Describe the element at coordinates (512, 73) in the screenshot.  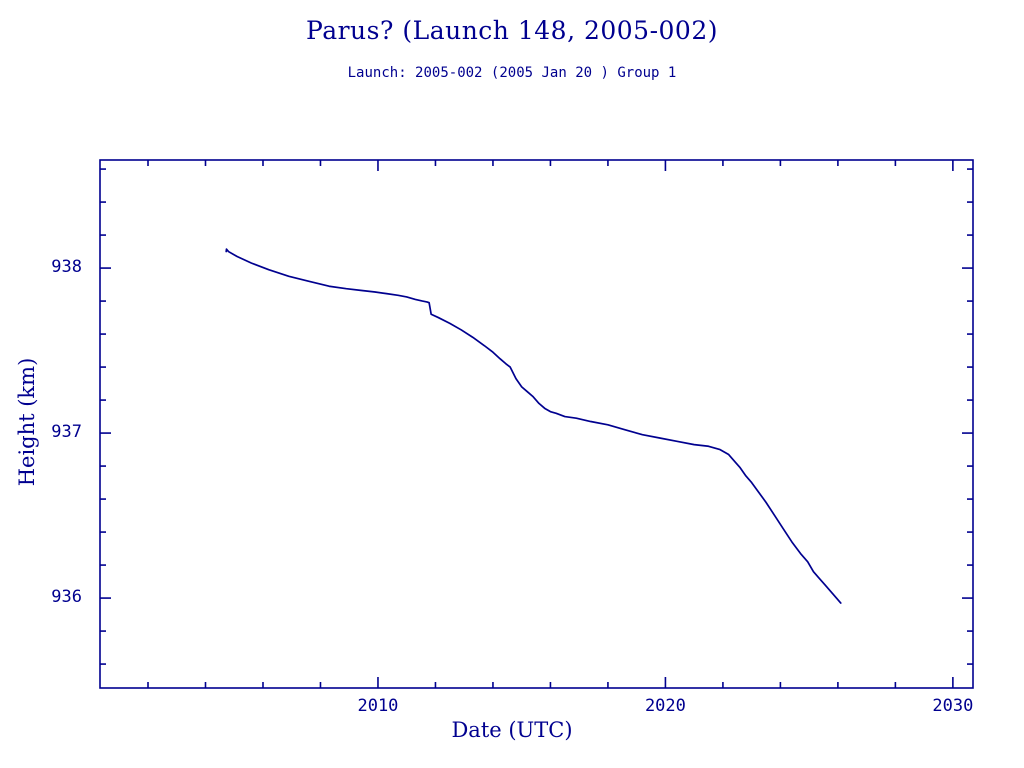
I see `chart-subtitle: Launch: 2005-002 (2005 Jan 20 ) Group 1` at that location.